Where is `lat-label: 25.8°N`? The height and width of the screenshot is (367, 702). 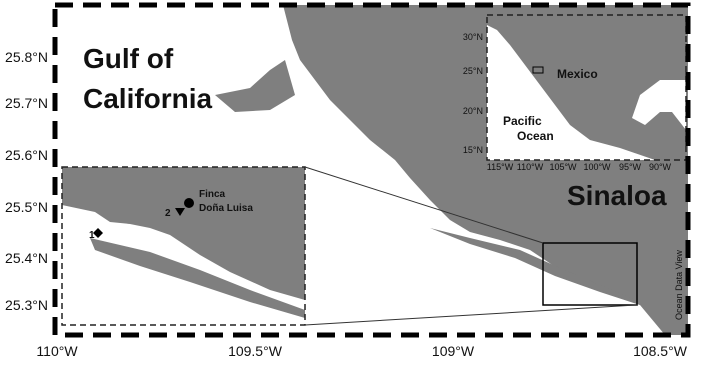
lat-label: 25.8°N is located at coordinates (26, 57).